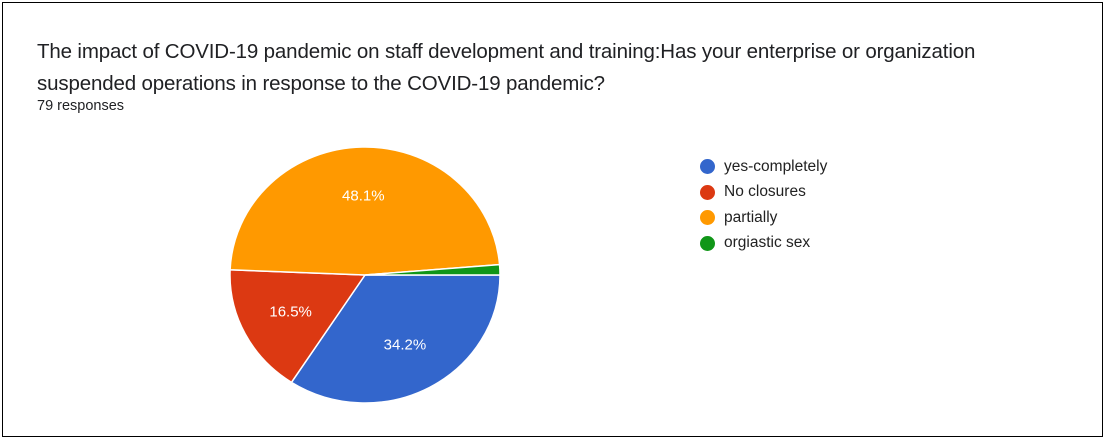  What do you see at coordinates (365, 211) in the screenshot?
I see `pie-slice-partially` at bounding box center [365, 211].